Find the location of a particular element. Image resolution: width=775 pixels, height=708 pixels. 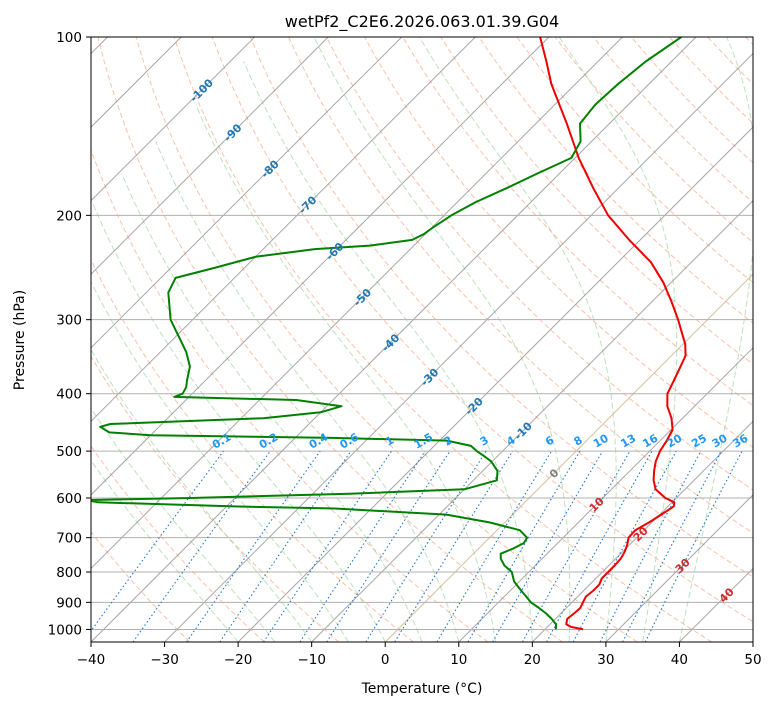

y-tick-label: 400 is located at coordinates (69, 395).